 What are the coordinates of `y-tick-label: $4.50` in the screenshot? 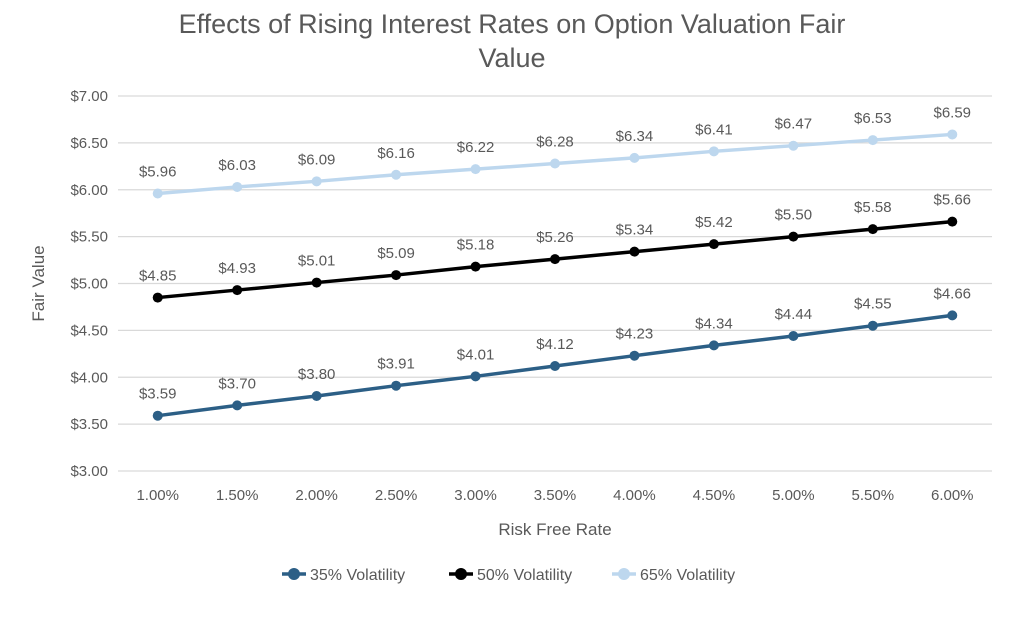 It's located at (89, 330).